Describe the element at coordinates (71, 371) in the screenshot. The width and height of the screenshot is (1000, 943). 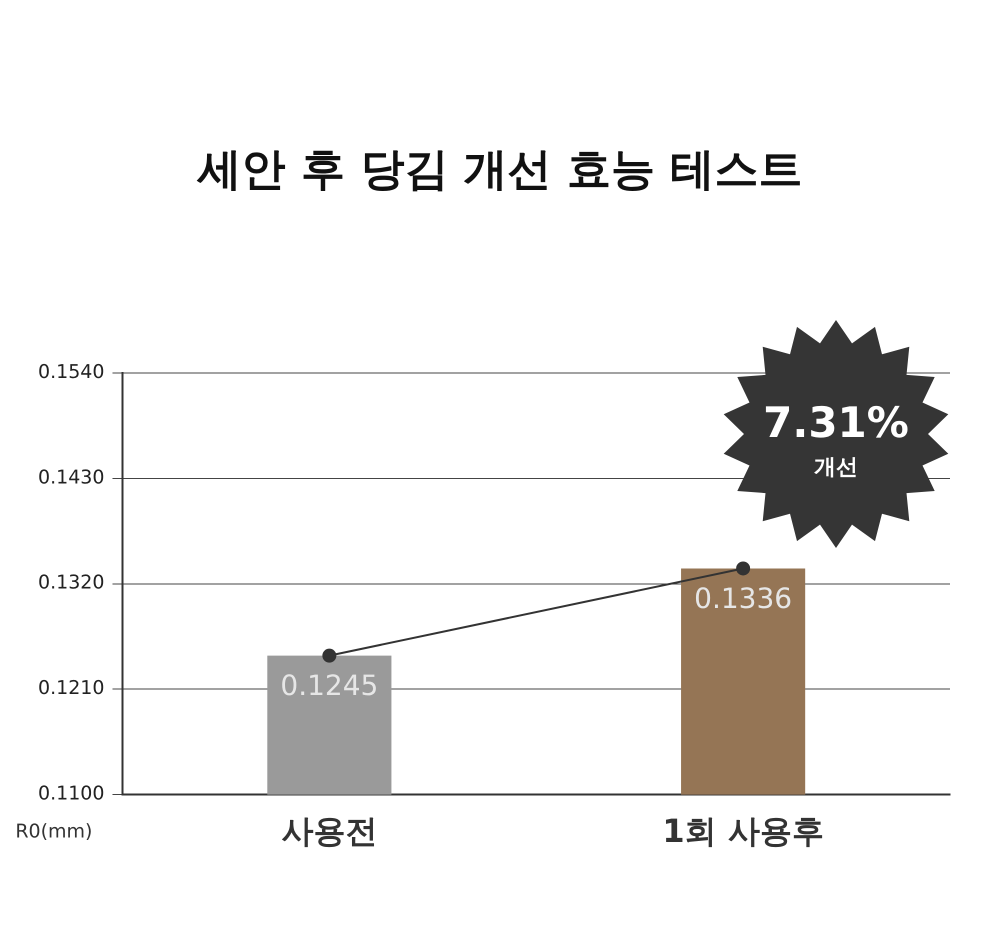
I see `y-tick-label: 0.1540` at that location.